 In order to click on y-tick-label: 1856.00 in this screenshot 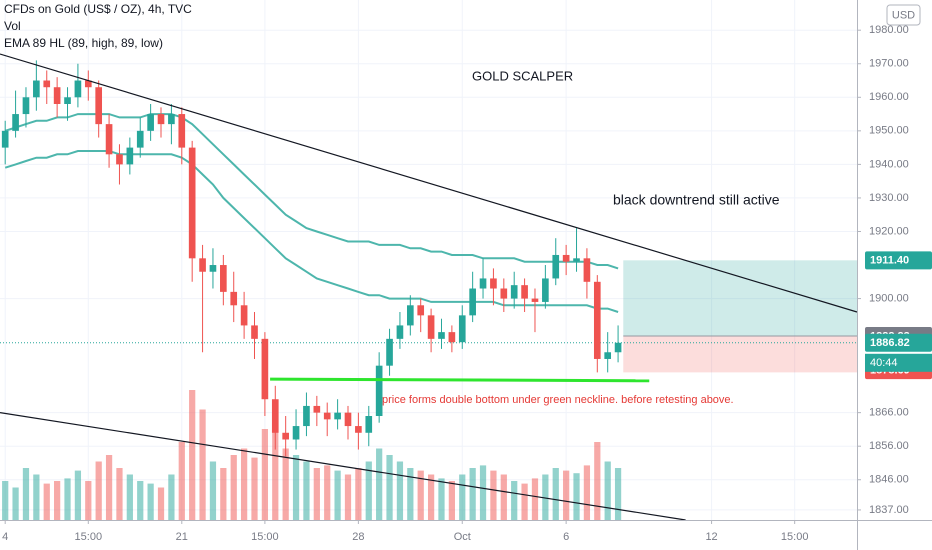, I will do `click(889, 446)`.